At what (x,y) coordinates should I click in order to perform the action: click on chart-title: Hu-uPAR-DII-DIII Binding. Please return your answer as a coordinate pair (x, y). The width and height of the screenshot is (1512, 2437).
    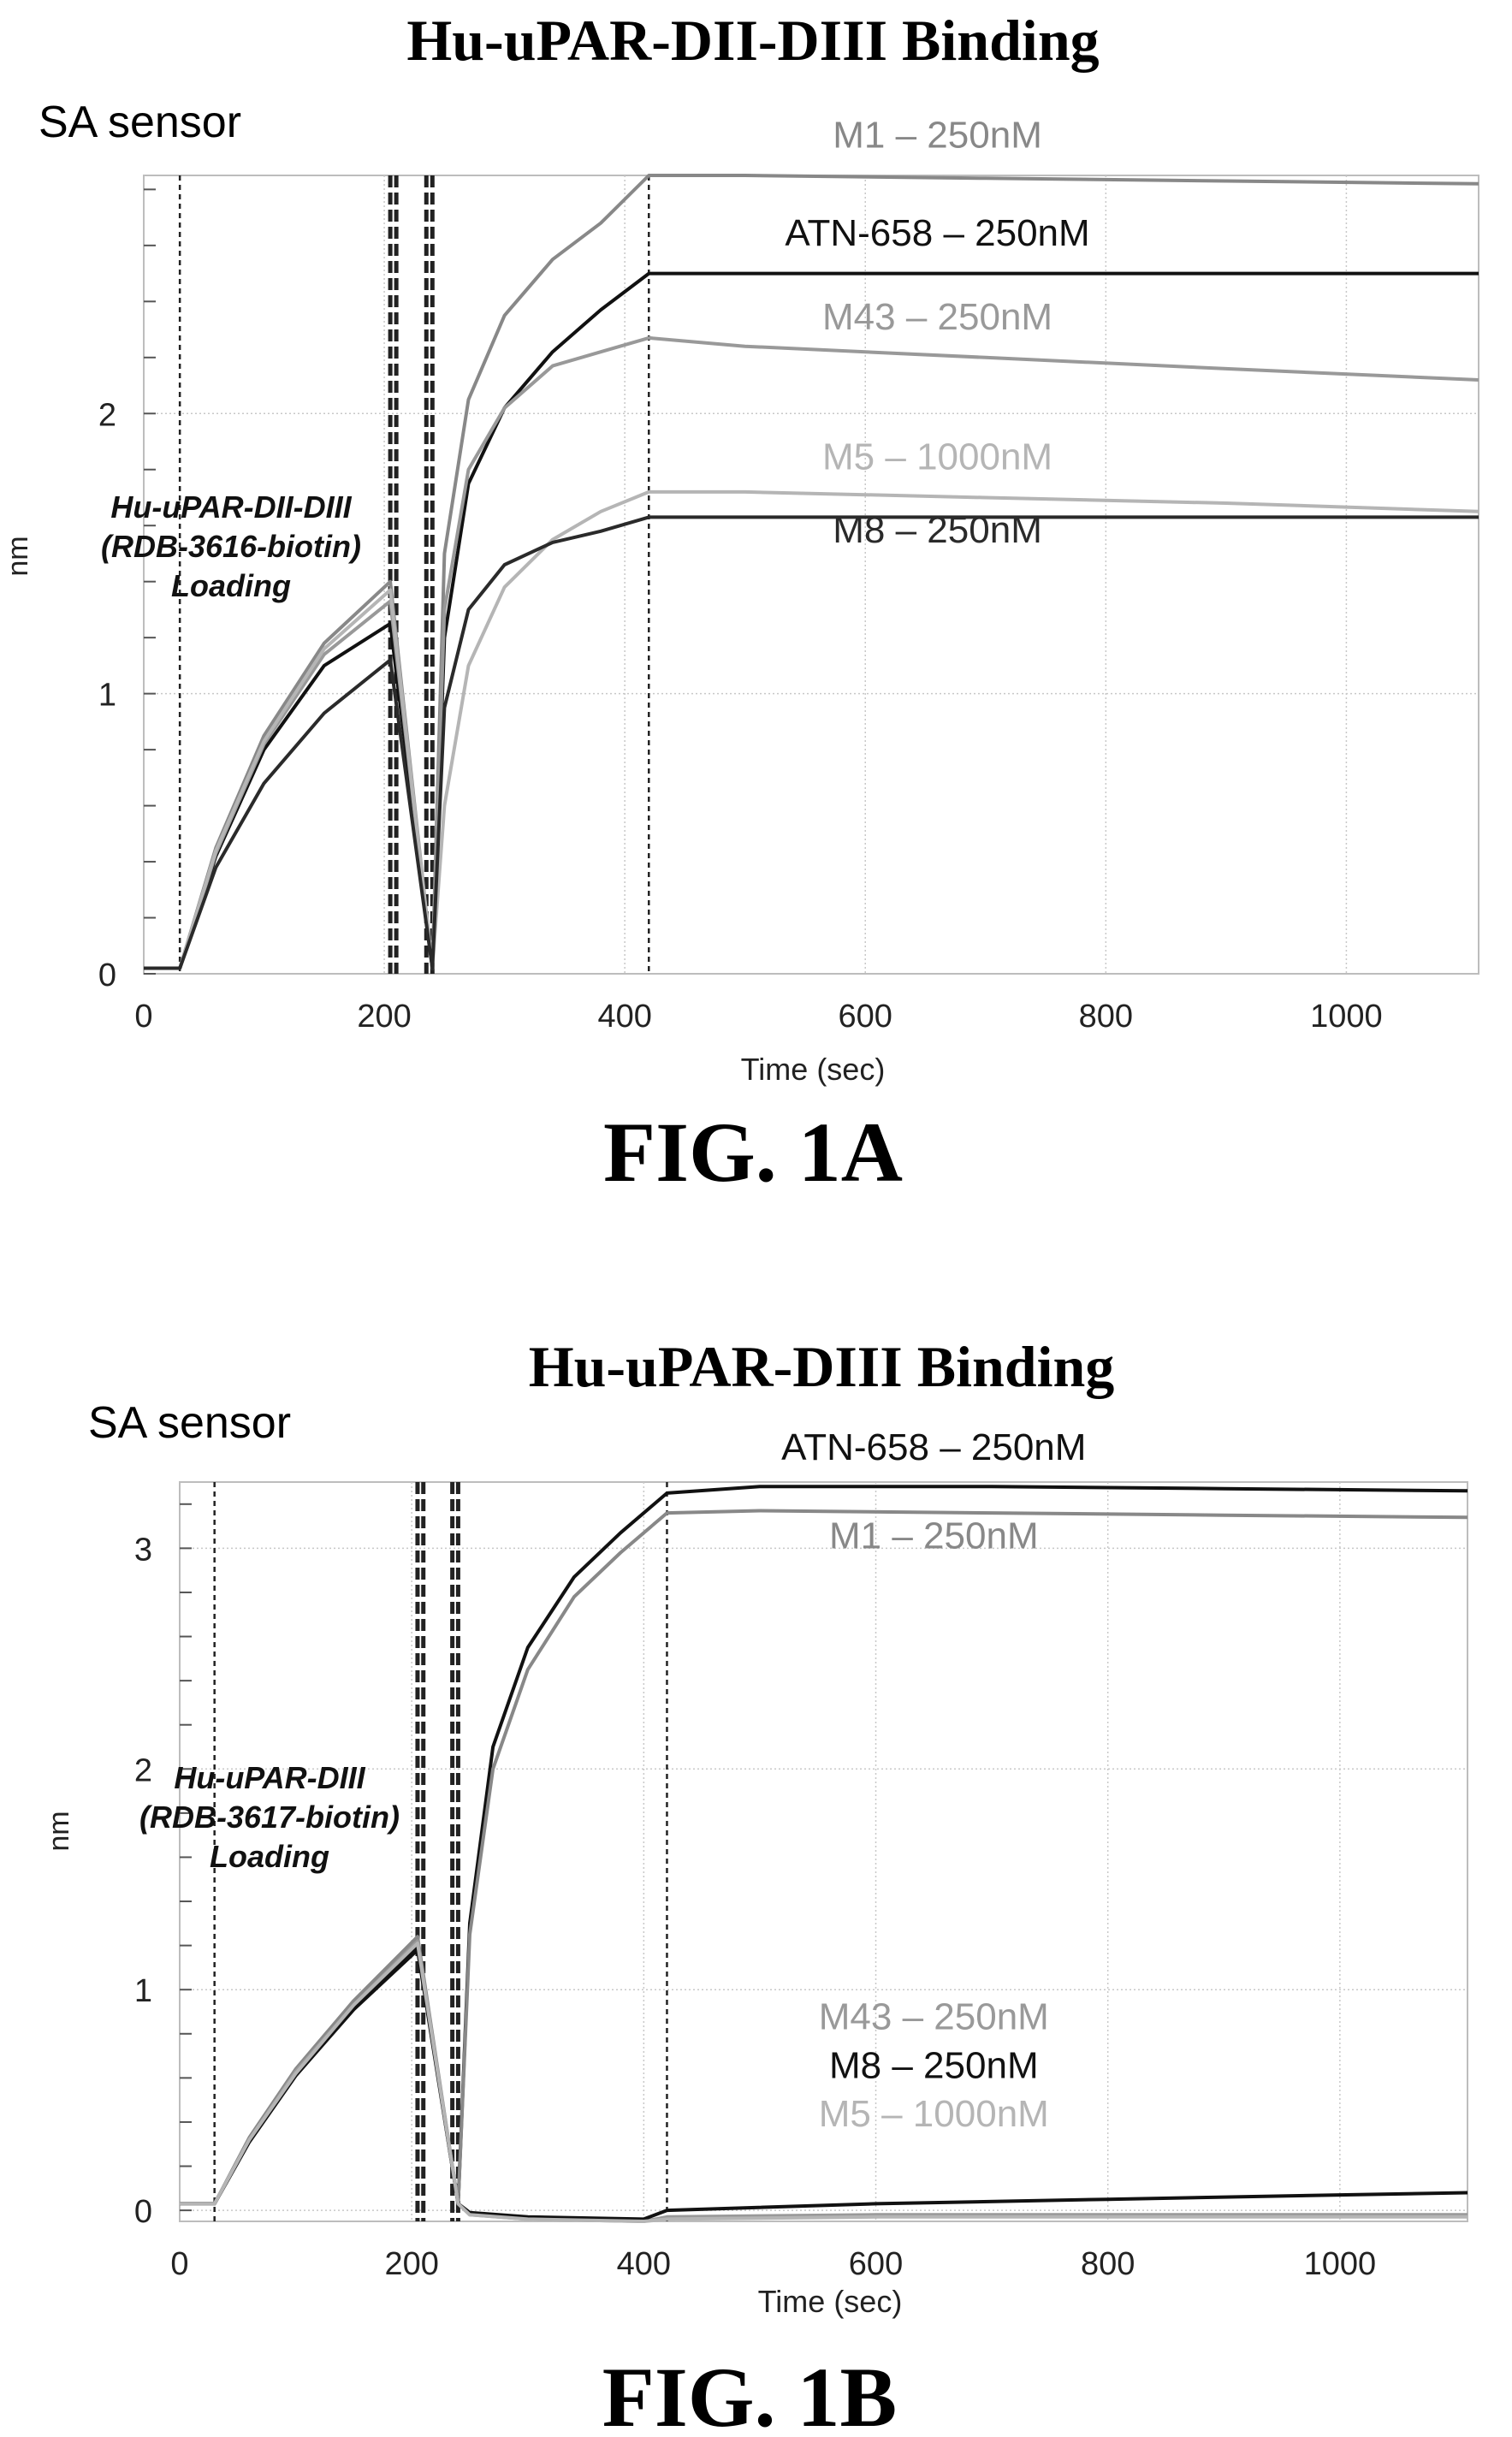
    Looking at the image, I should click on (752, 40).